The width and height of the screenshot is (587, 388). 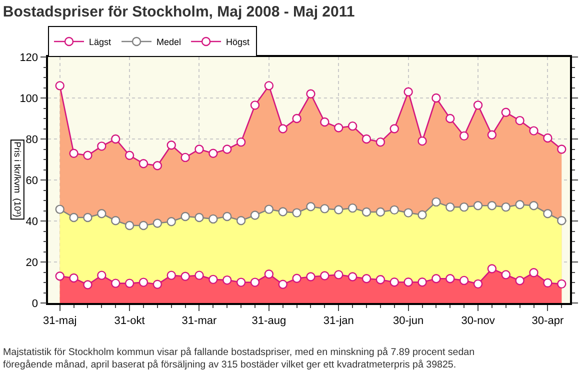 I want to click on chart-title: Bostadspriser för Stockholm, Maj 2008 - Maj 2011, so click(x=178, y=11).